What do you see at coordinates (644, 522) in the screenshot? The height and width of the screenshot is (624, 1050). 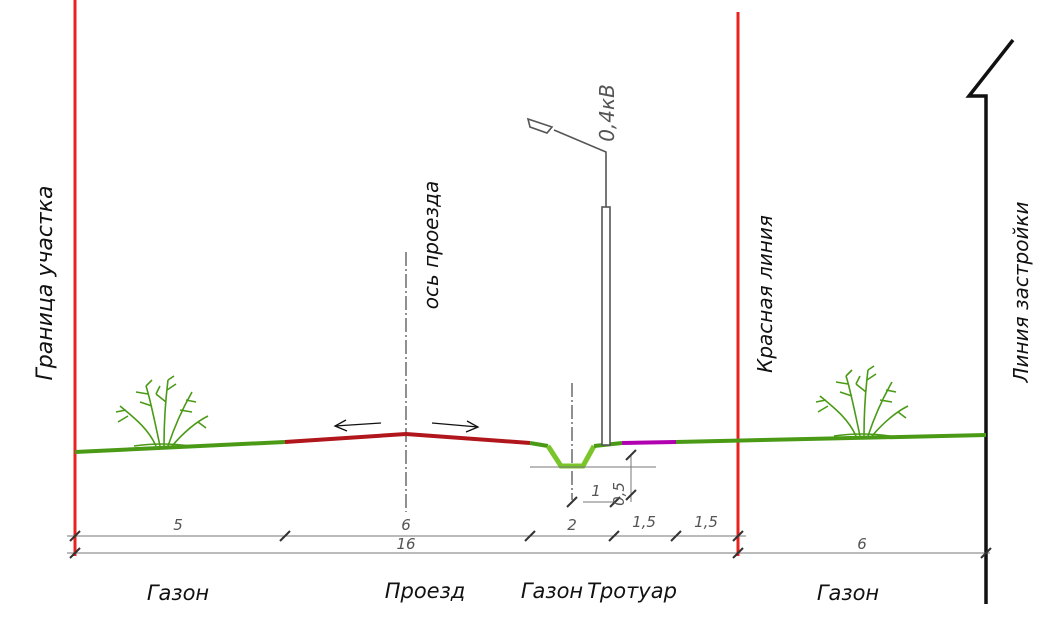 I see `dim-sidewalk-a: 1,5` at bounding box center [644, 522].